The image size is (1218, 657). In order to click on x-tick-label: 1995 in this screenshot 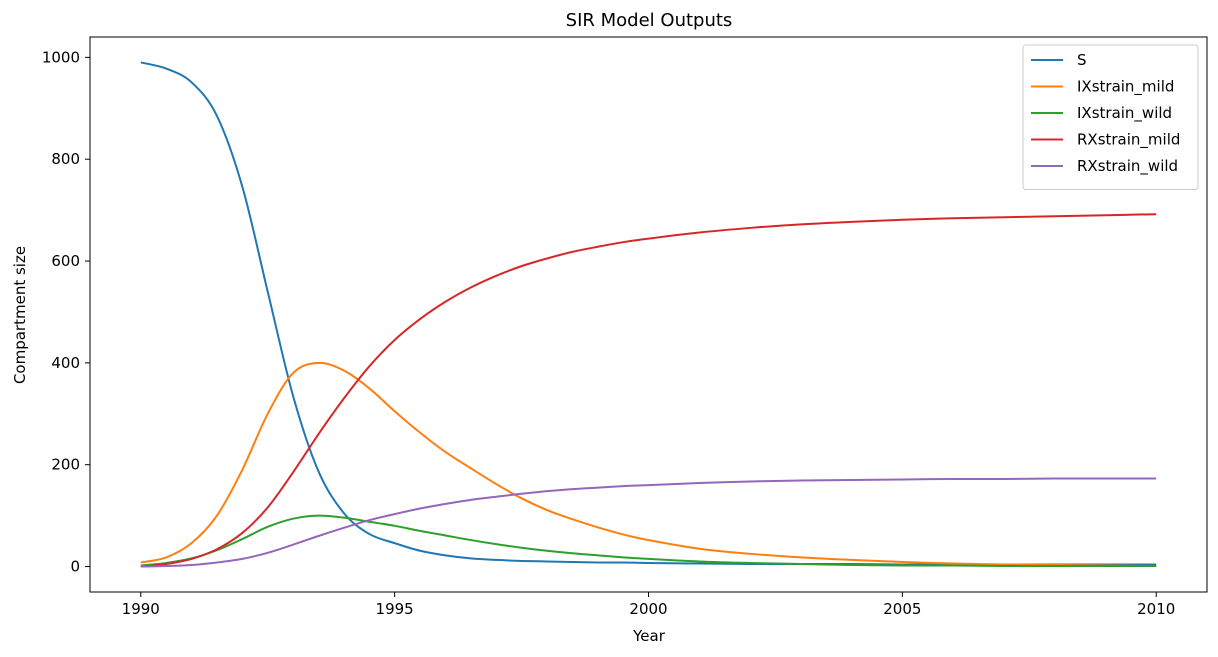, I will do `click(395, 609)`.